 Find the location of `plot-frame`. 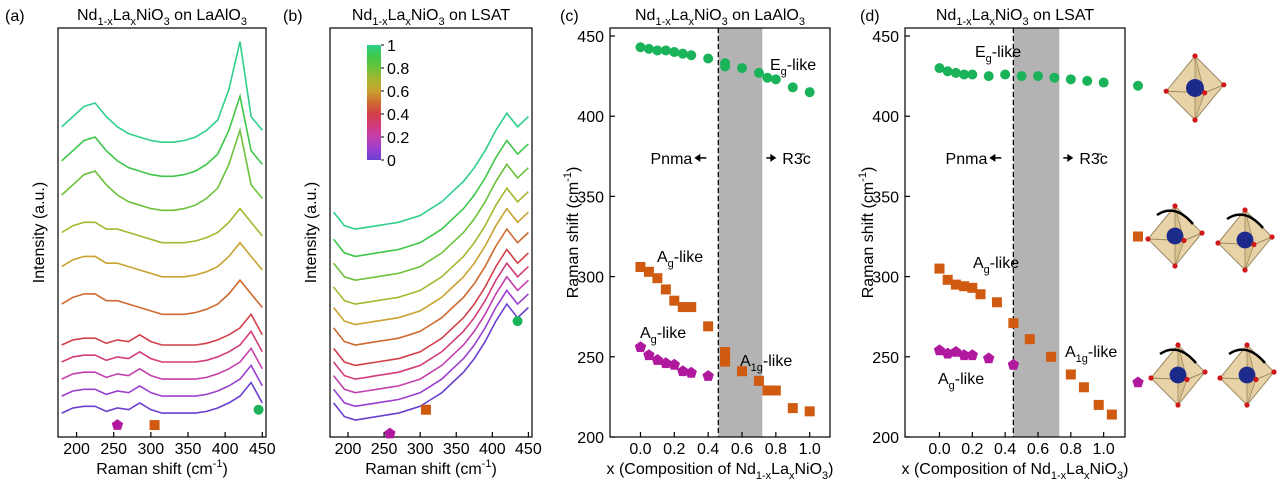

plot-frame is located at coordinates (1015, 232).